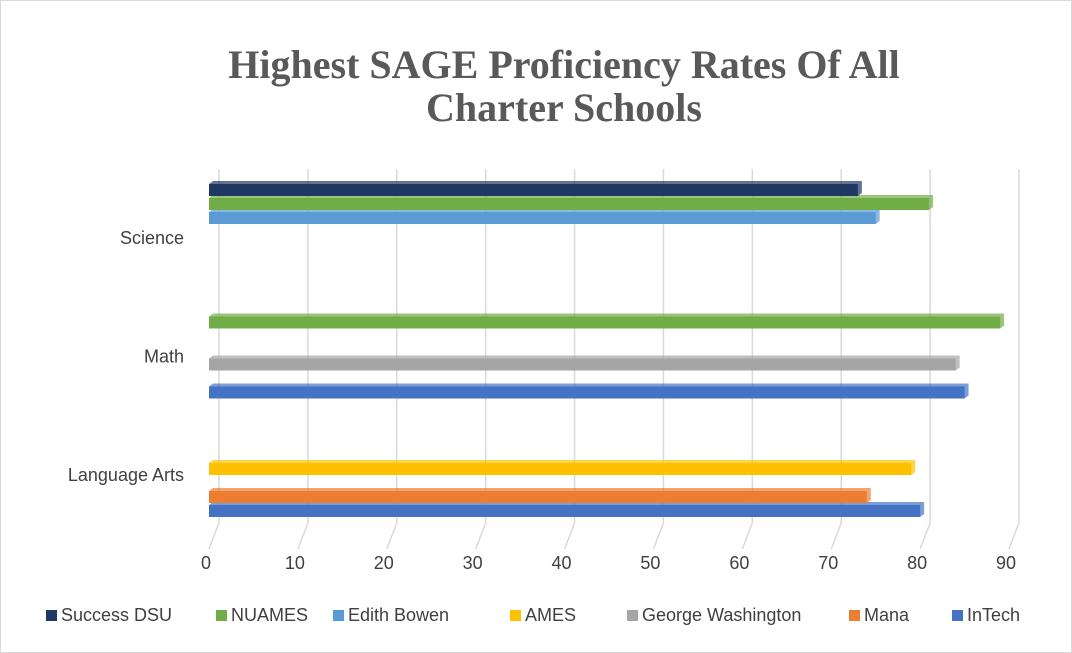  Describe the element at coordinates (828, 563) in the screenshot. I see `x-tick-label: 70` at that location.